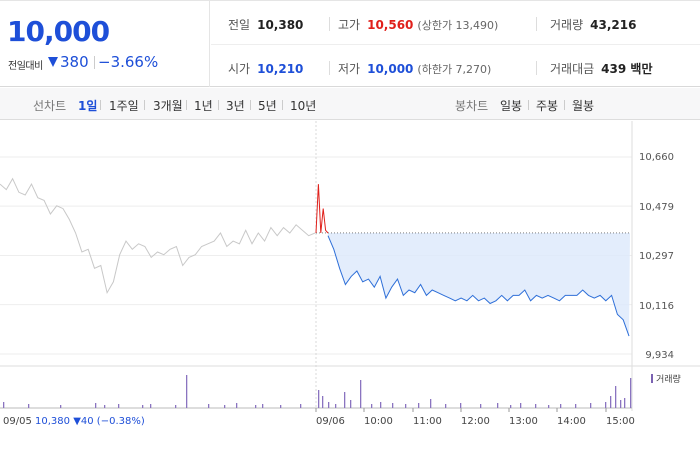 This screenshot has width=700, height=450. What do you see at coordinates (168, 106) in the screenshot?
I see `period-tab-3m: 3개월` at bounding box center [168, 106].